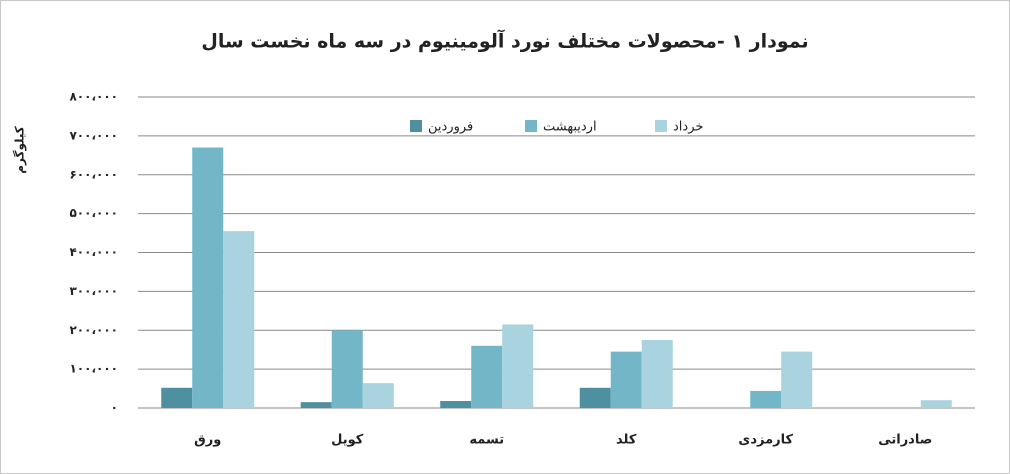  Describe the element at coordinates (570, 127) in the screenshot. I see `legend-label: اردیبهشت` at that location.